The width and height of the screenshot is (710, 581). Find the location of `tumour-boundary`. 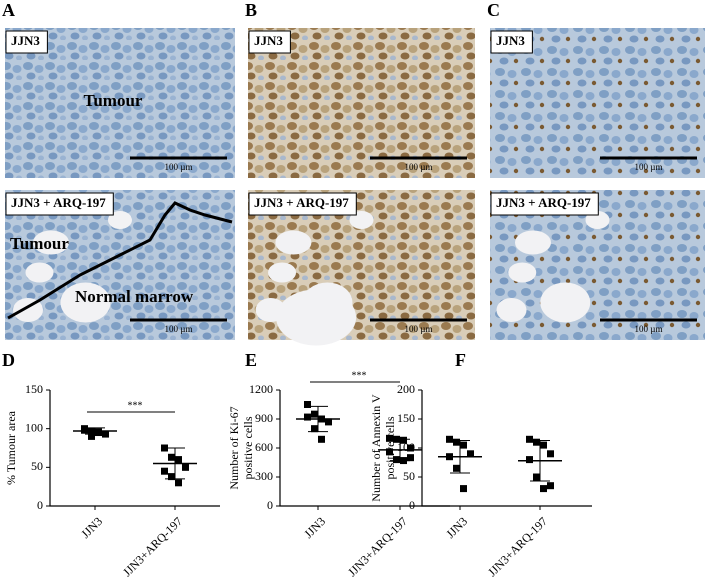

tumour-boundary is located at coordinates (120, 260).